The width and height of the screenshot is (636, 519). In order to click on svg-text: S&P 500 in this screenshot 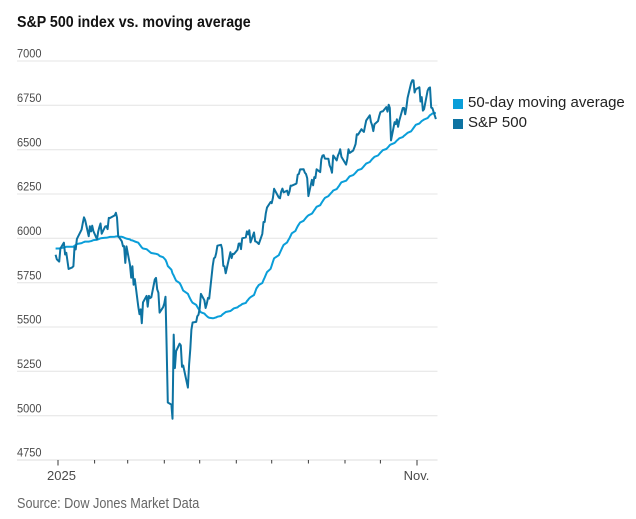, I will do `click(497, 122)`.